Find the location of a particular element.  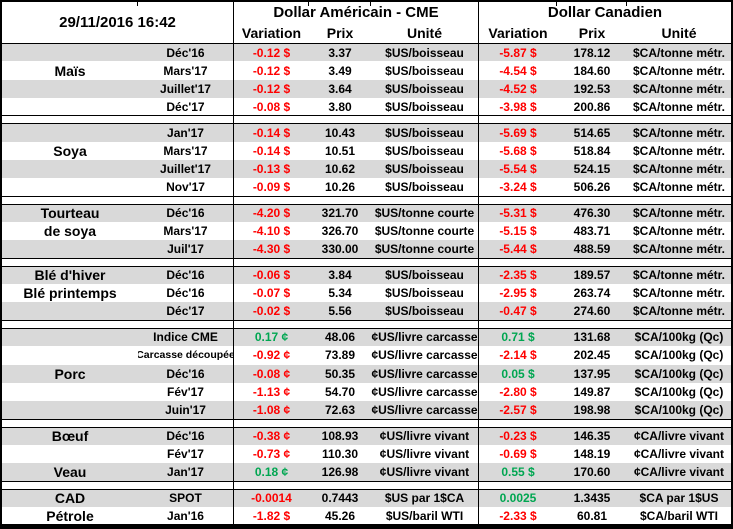

us-variation: -0.13 $ is located at coordinates (271, 169).